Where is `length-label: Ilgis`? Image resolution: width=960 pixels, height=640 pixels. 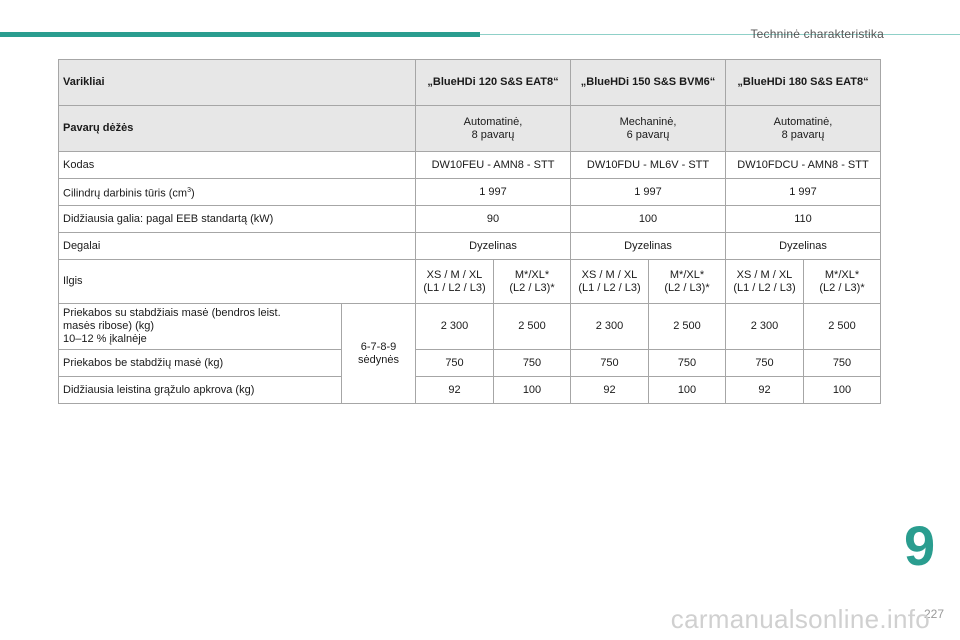
length-label: Ilgis is located at coordinates (237, 281).